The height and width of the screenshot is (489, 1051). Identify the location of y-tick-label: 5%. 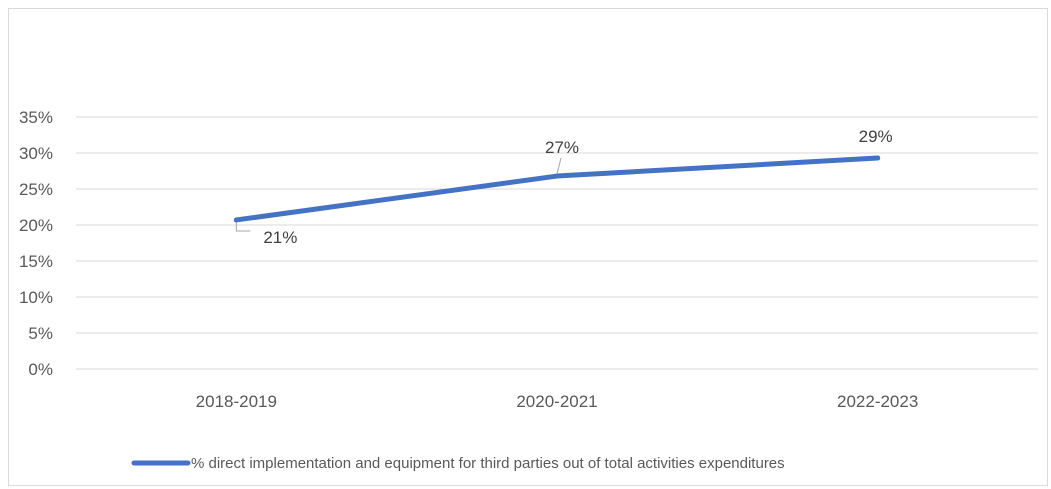
(40, 333).